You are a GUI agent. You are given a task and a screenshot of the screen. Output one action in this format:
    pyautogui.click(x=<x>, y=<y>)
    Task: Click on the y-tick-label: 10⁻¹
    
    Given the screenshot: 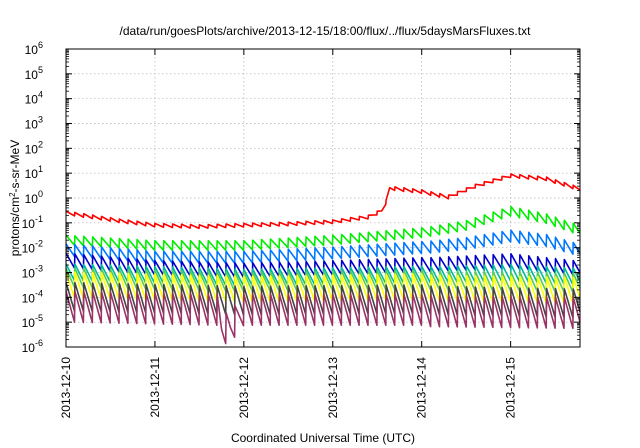 What is the action you would take?
    pyautogui.click(x=32, y=222)
    